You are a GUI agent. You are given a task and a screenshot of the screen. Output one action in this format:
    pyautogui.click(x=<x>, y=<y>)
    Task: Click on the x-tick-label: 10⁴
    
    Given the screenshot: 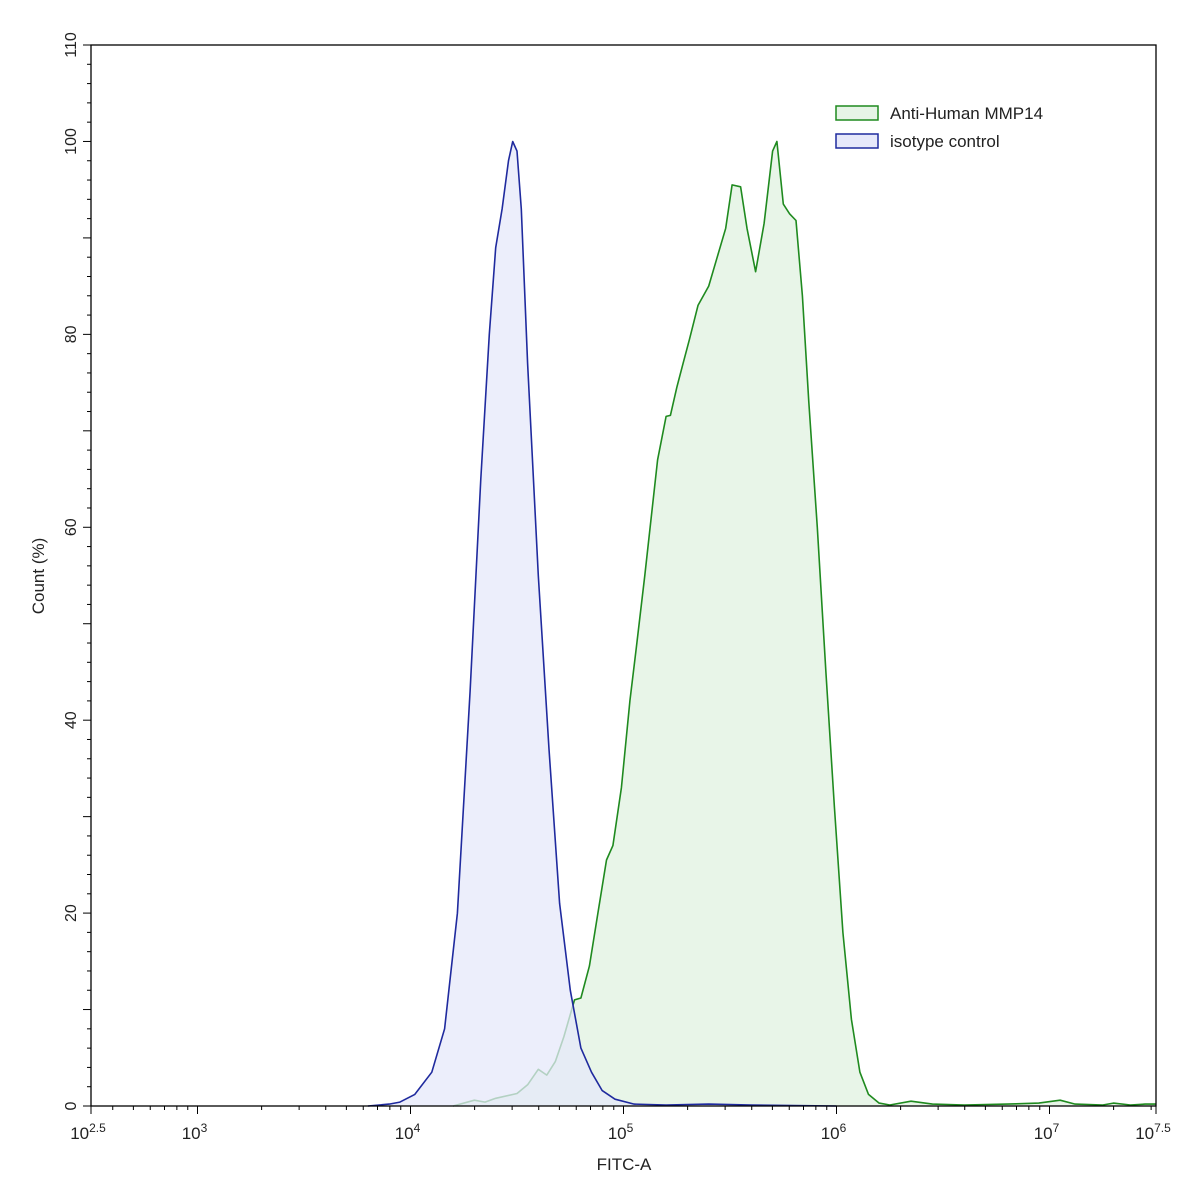 What is the action you would take?
    pyautogui.click(x=408, y=1132)
    